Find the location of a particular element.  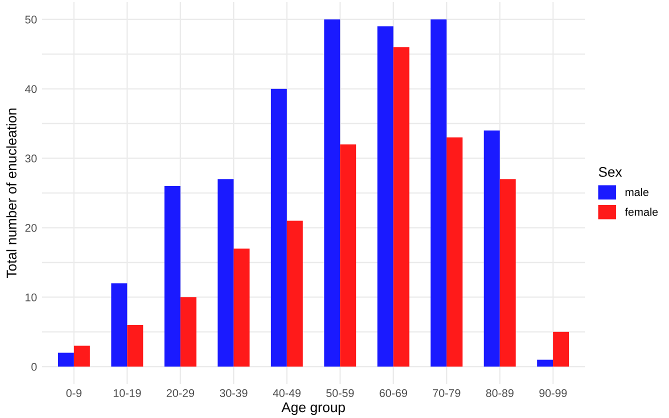

y-tick-label: 20 is located at coordinates (31, 228).